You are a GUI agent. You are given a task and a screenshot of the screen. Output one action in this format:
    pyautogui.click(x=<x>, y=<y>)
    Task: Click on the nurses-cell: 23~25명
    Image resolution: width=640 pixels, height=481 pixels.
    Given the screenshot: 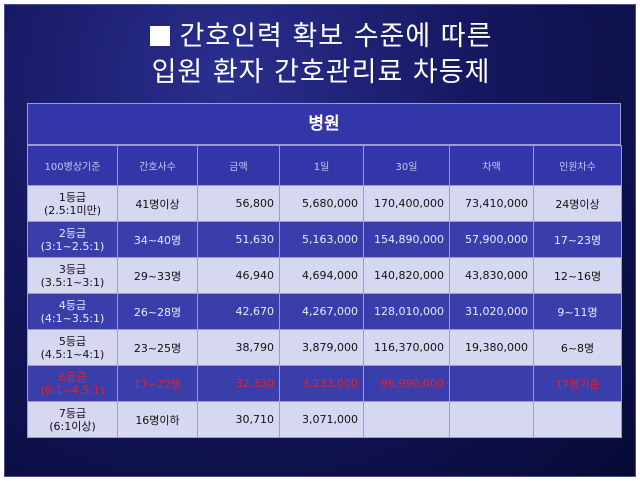 What is the action you would take?
    pyautogui.click(x=157, y=347)
    